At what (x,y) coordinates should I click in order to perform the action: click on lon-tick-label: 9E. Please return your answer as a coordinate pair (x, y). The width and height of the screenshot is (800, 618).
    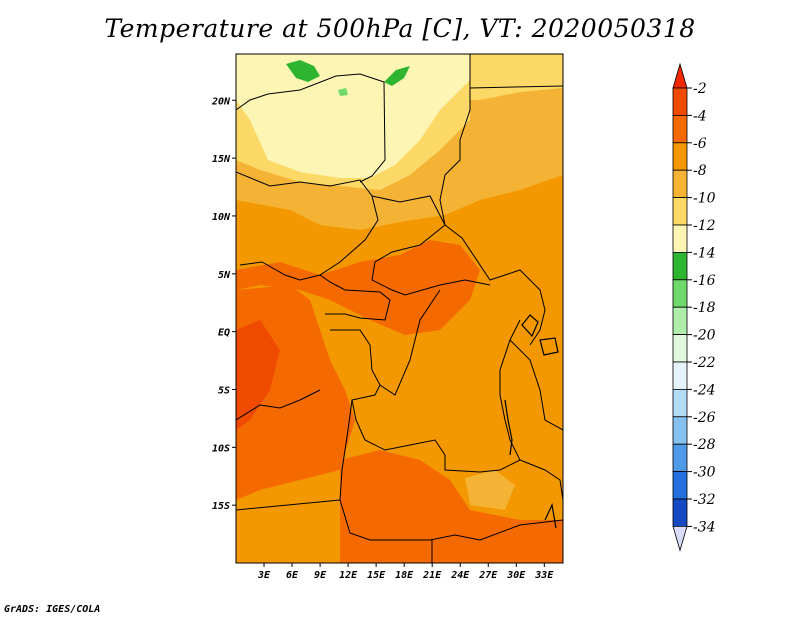
    Looking at the image, I should click on (320, 575).